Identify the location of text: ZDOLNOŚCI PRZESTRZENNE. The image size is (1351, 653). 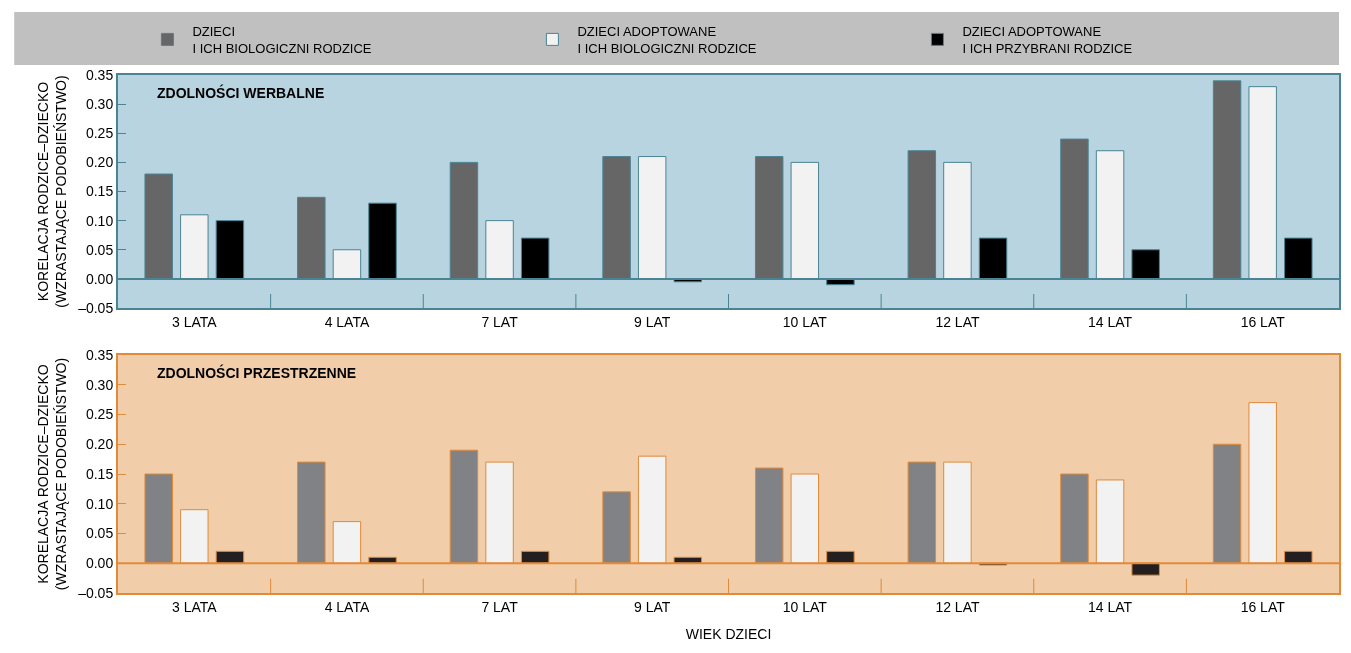
(257, 372).